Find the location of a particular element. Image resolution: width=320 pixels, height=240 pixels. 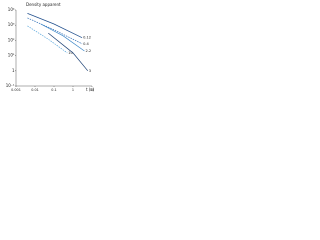

series-label: 0.12 is located at coordinates (87, 38).